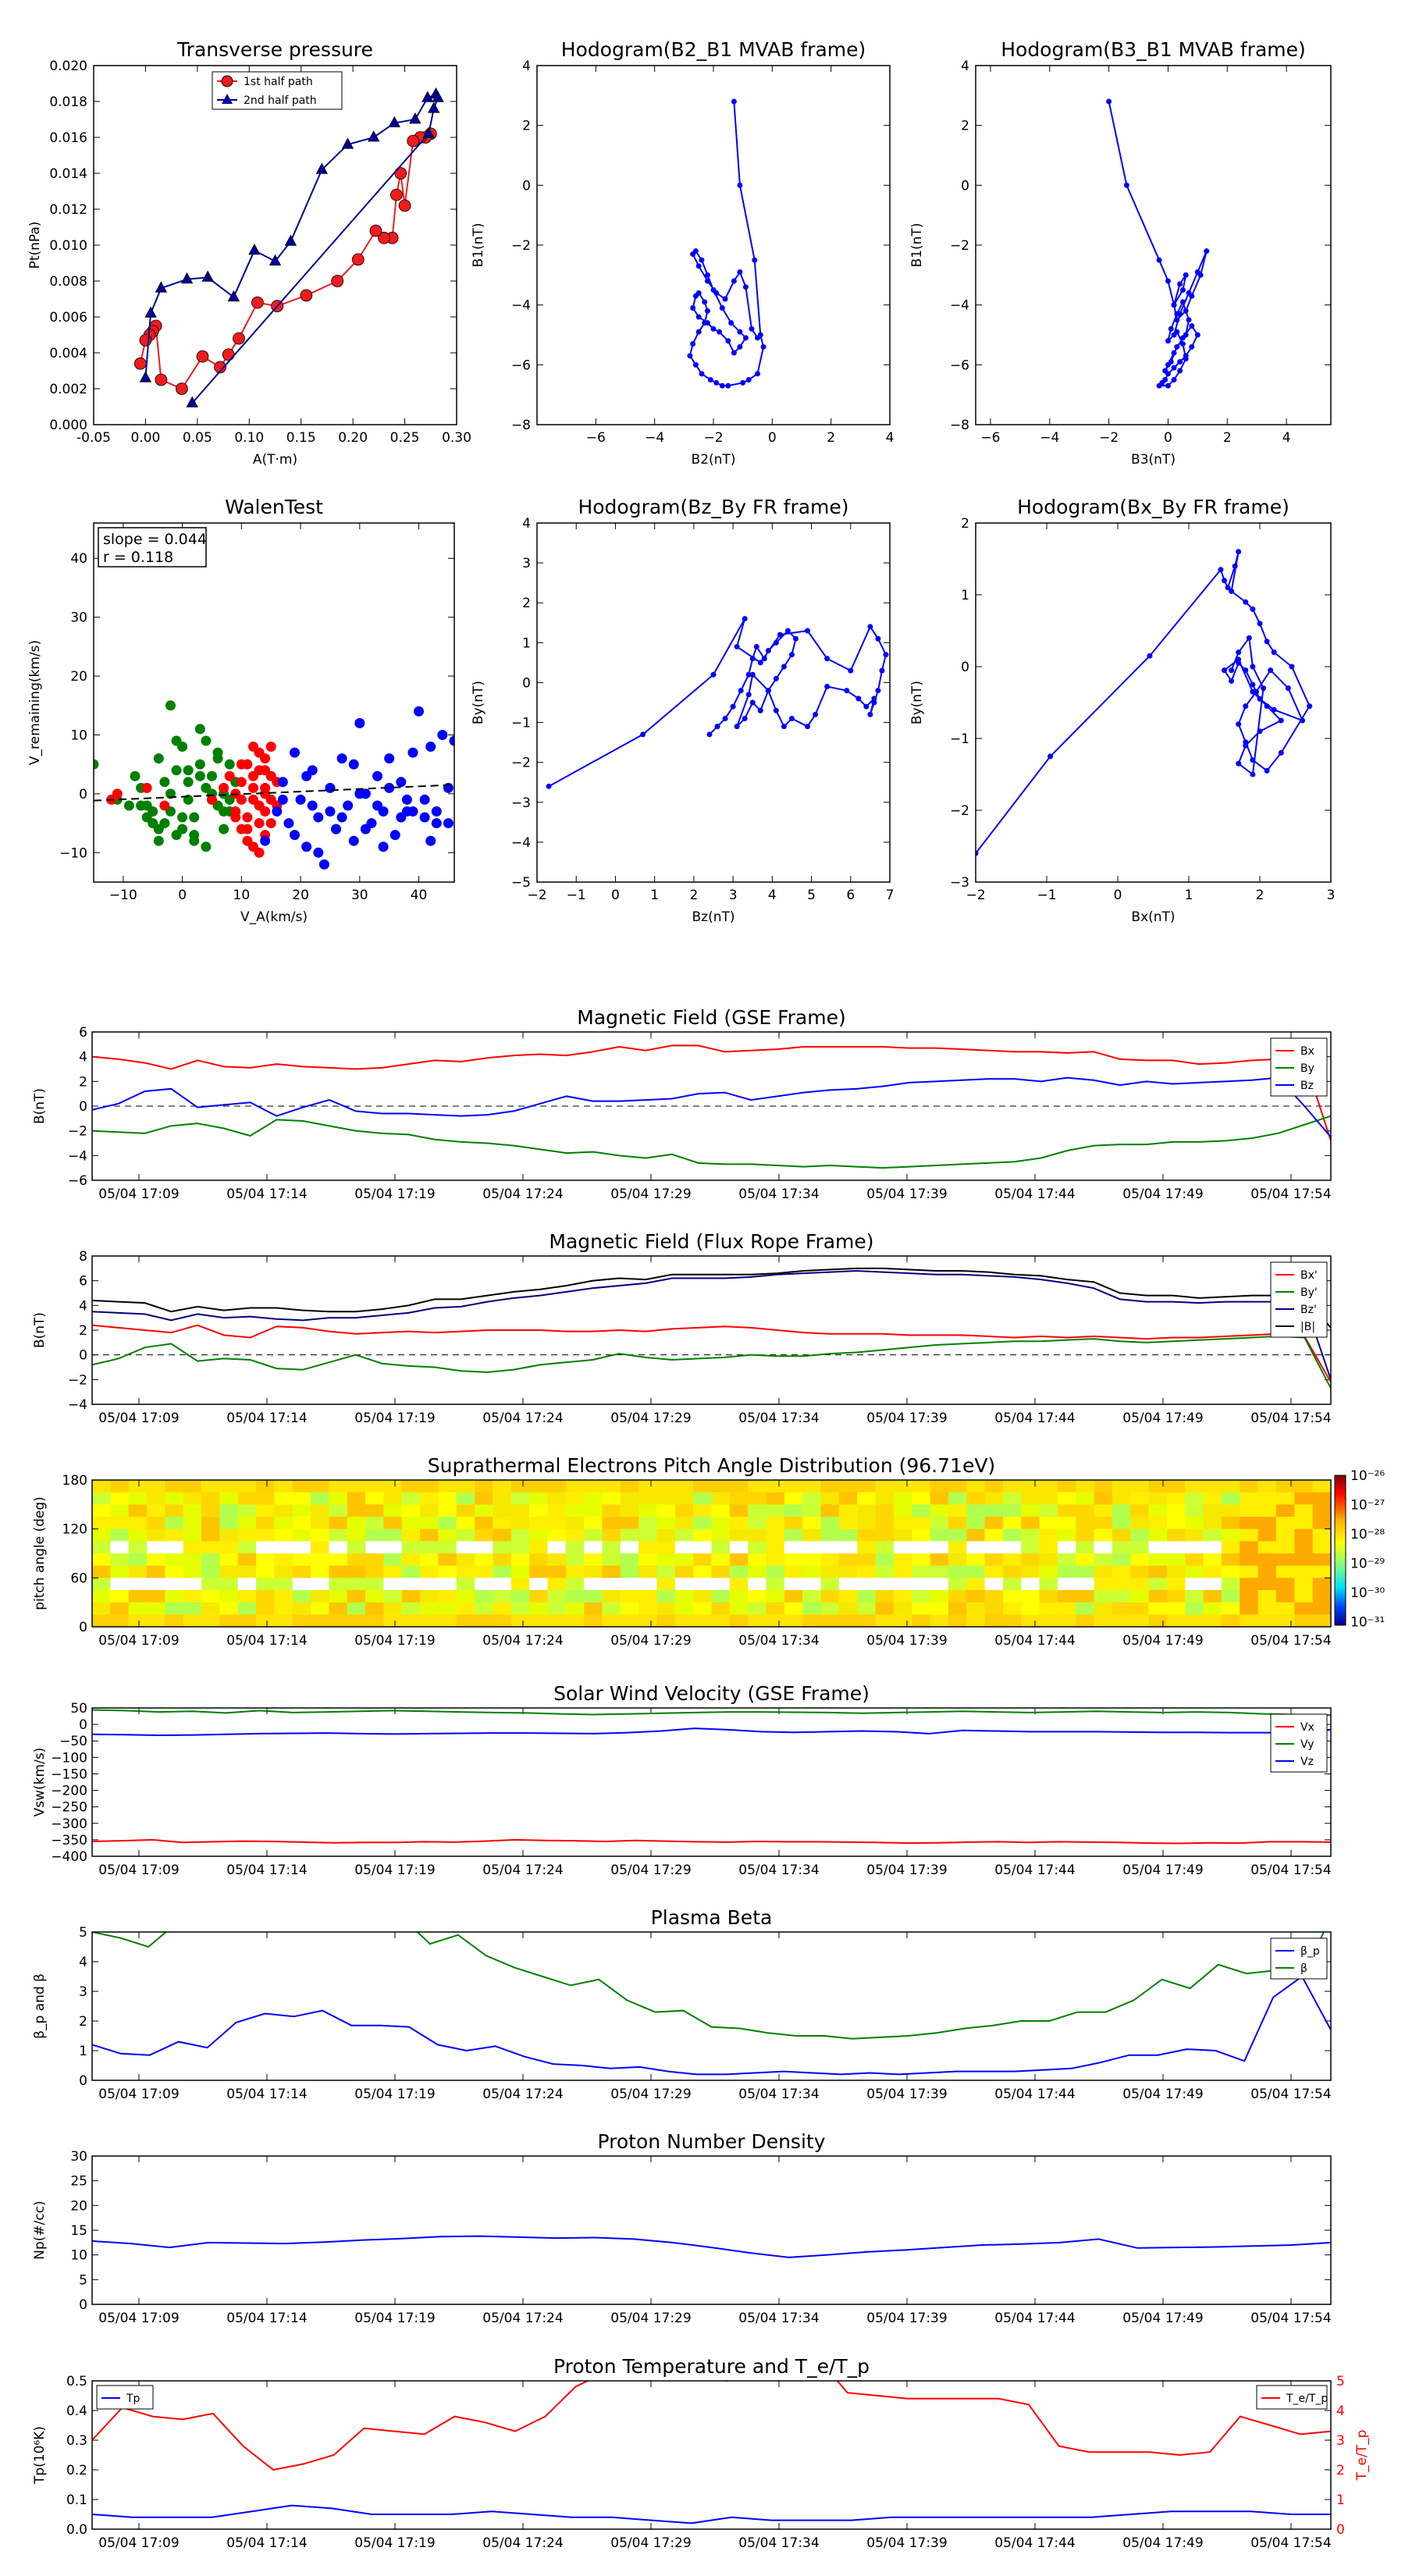 This screenshot has width=1405, height=2576. I want to click on x-tick-label: 05/04 17:24, so click(522, 2094).